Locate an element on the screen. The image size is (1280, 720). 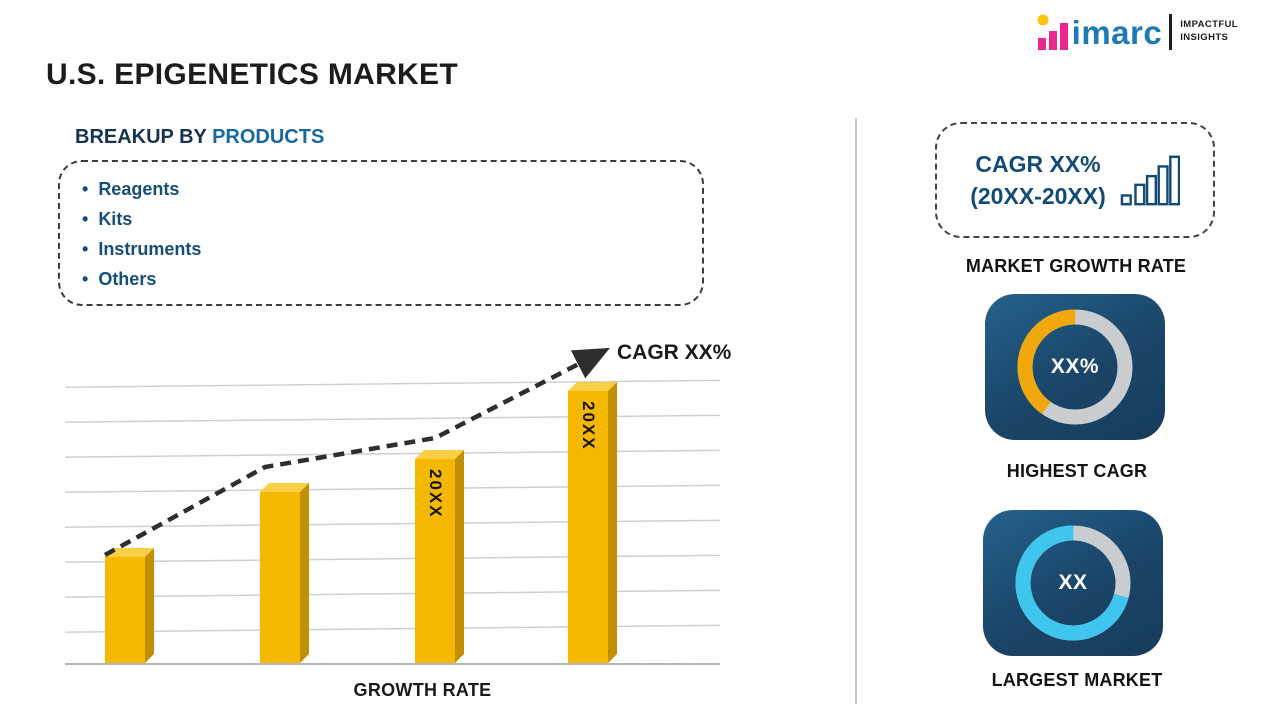
list-item: Reagents is located at coordinates (392, 189).